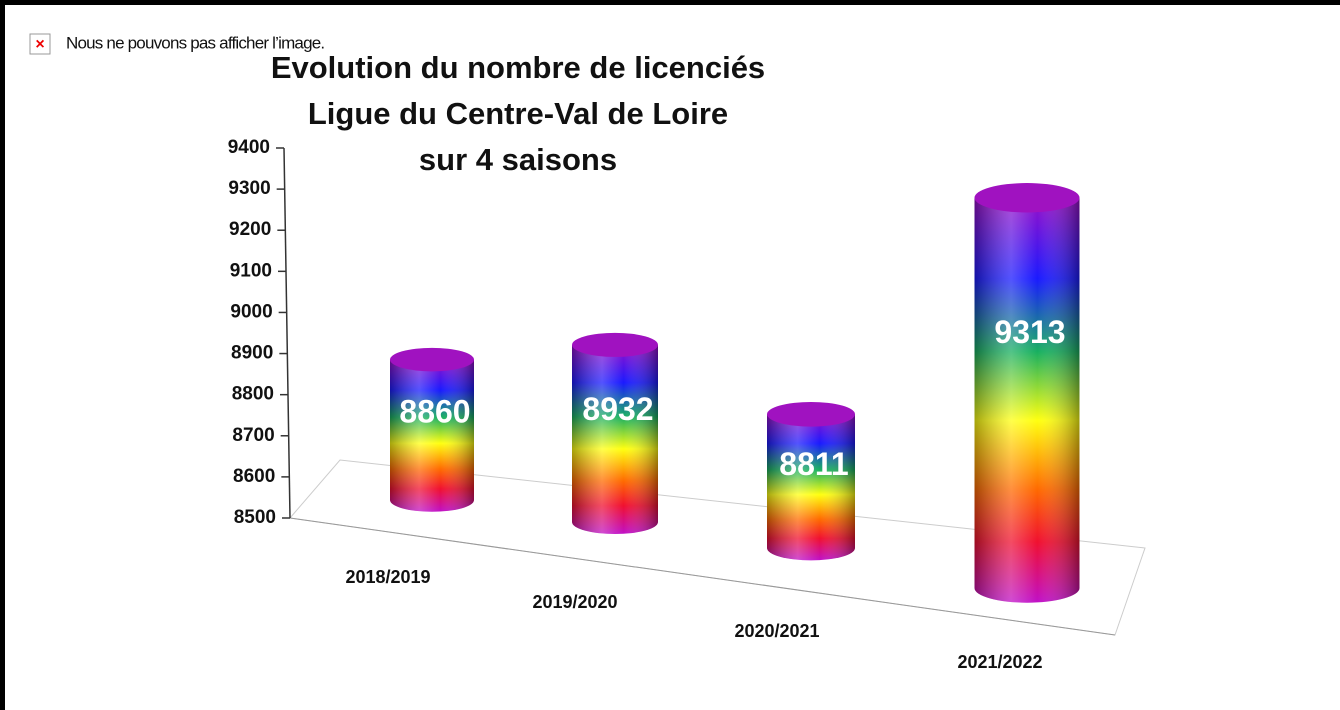  What do you see at coordinates (574, 602) in the screenshot?
I see `x-tick-label: 2019/2020` at bounding box center [574, 602].